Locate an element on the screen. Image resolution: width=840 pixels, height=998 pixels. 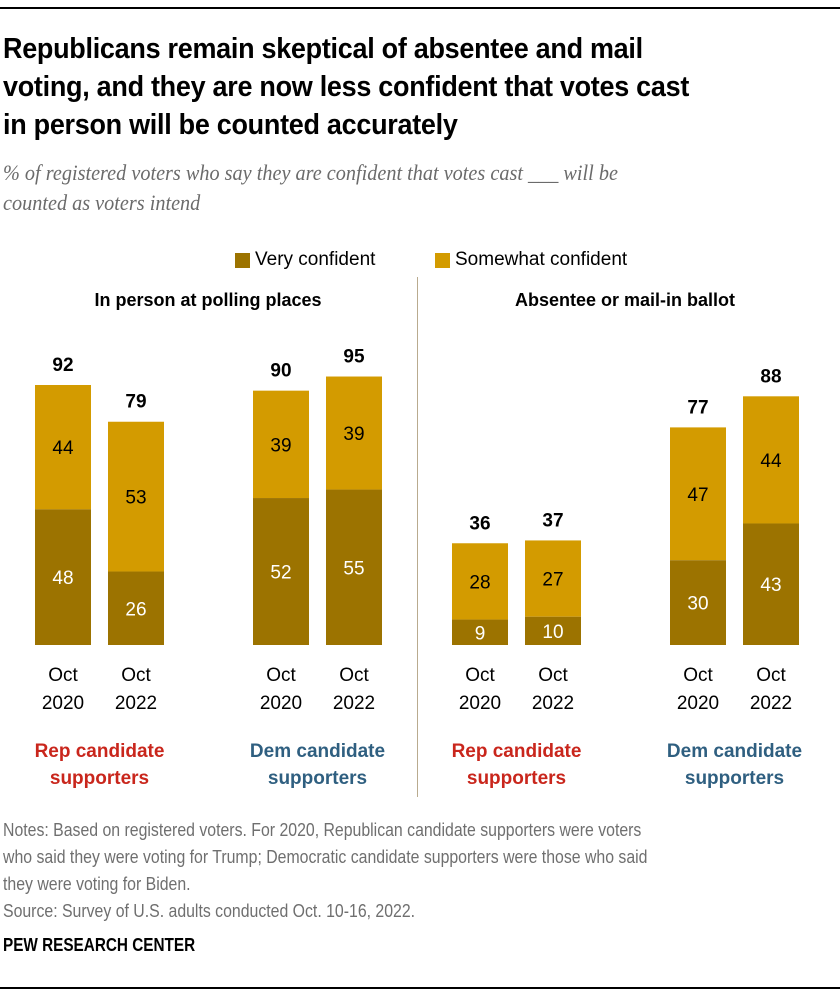
data-label-total: 90 is located at coordinates (280, 371).